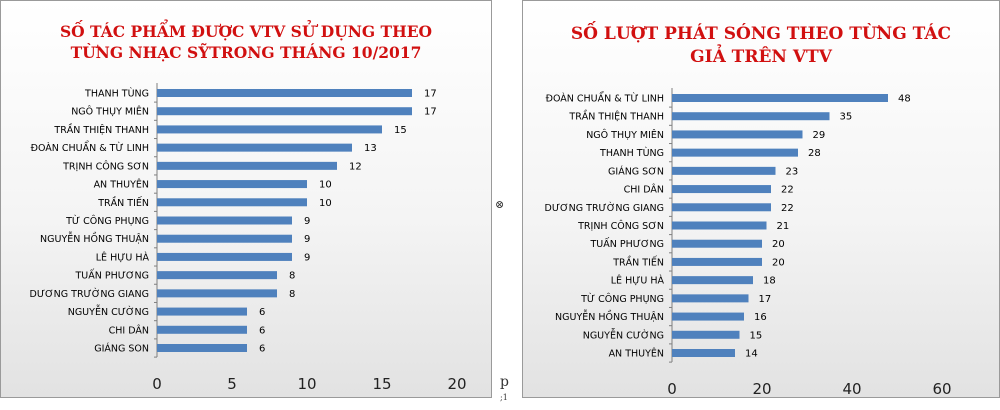 Image resolution: width=1000 pixels, height=410 pixels. What do you see at coordinates (778, 262) in the screenshot?
I see `value-label: 20` at bounding box center [778, 262].